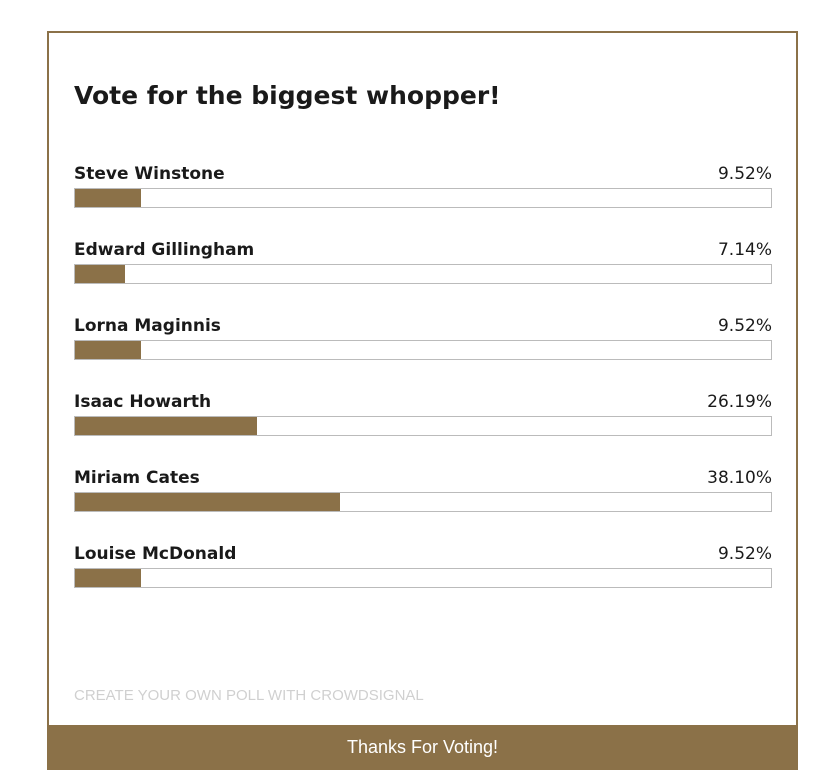 Image resolution: width=837 pixels, height=778 pixels. I want to click on thanks-banner: Thanks For Voting!, so click(422, 747).